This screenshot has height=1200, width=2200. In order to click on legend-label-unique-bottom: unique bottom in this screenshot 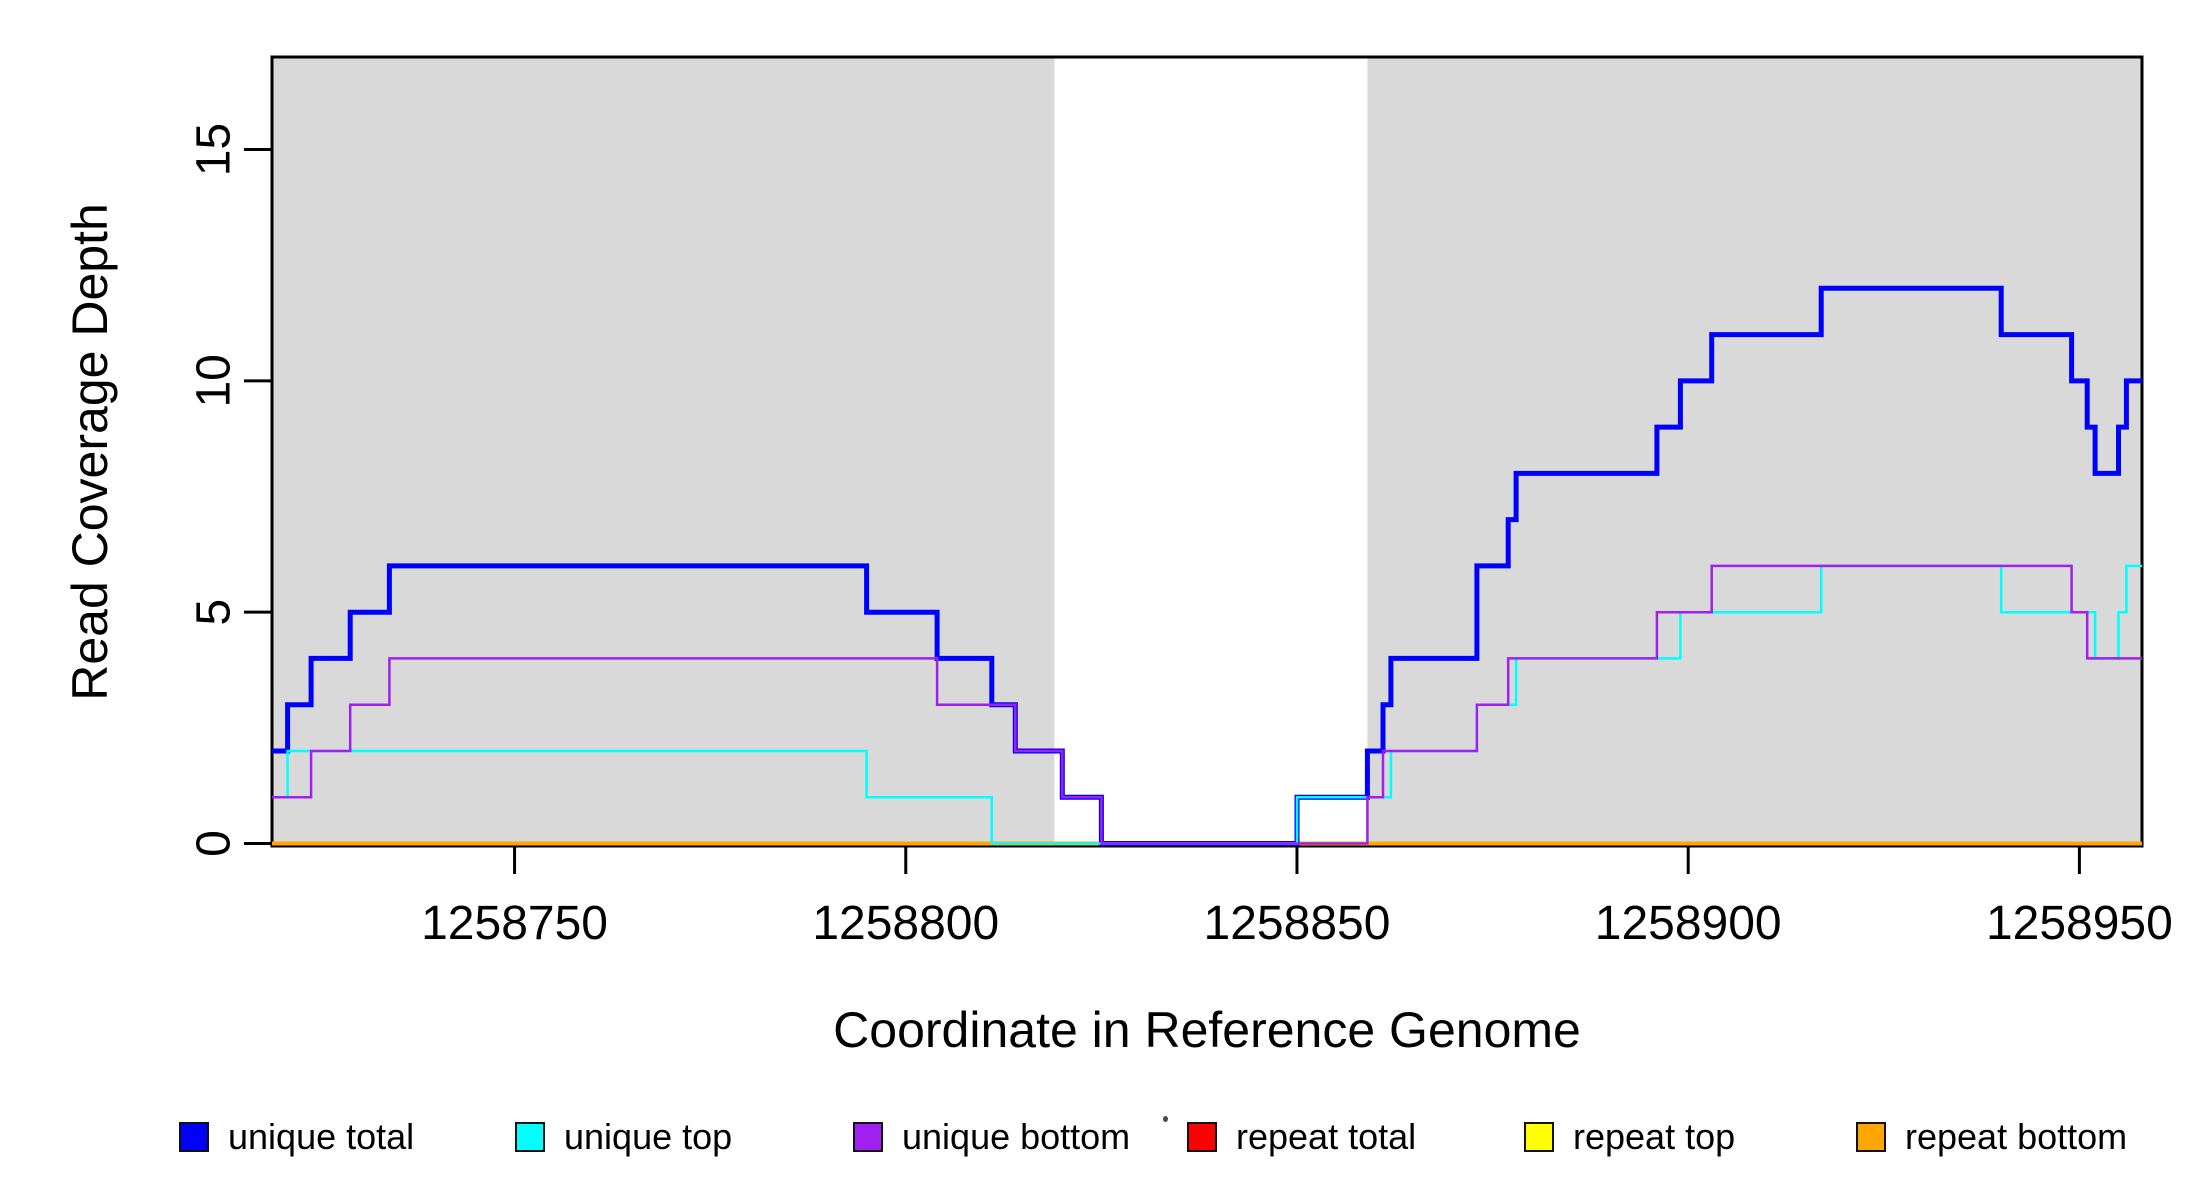, I will do `click(1016, 1136)`.